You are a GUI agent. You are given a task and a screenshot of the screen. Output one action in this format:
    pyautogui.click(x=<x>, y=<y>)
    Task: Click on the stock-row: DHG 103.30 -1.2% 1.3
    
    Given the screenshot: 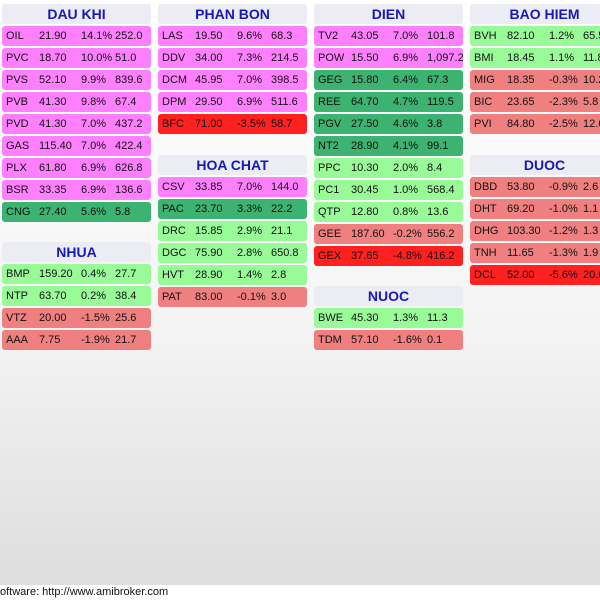 What is the action you would take?
    pyautogui.click(x=535, y=231)
    